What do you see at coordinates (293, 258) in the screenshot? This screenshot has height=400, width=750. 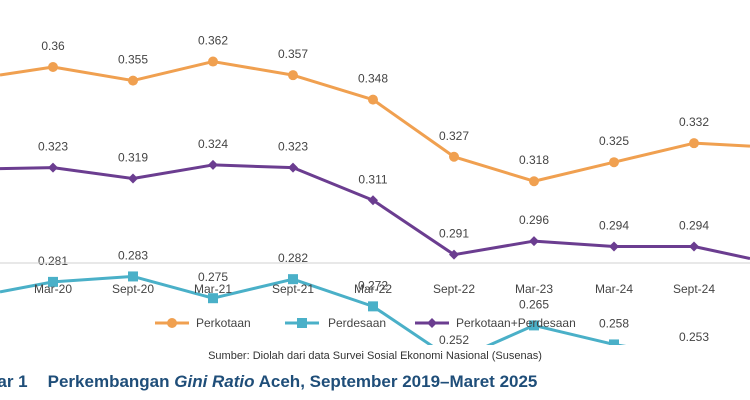 I see `perdesaan-value-sept-21: 0.282` at bounding box center [293, 258].